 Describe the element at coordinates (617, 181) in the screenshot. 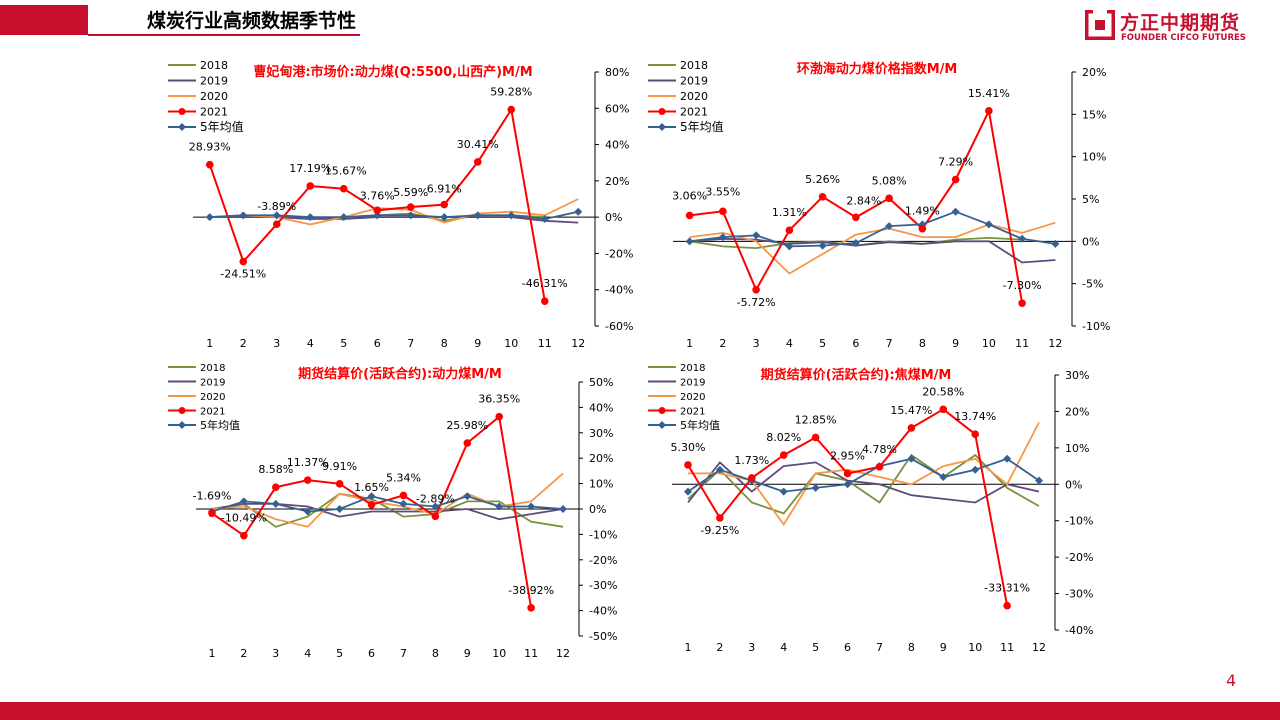

I see `y-tick-label: 20%` at that location.